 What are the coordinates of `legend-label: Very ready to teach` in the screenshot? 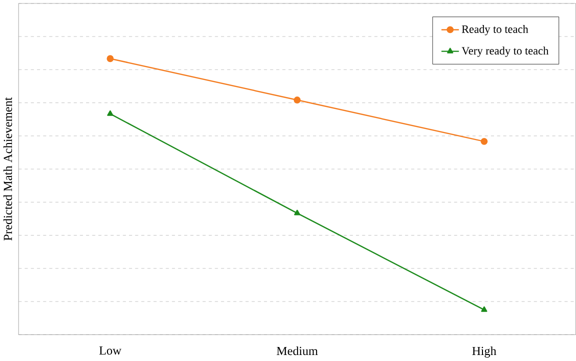 It's located at (505, 51).